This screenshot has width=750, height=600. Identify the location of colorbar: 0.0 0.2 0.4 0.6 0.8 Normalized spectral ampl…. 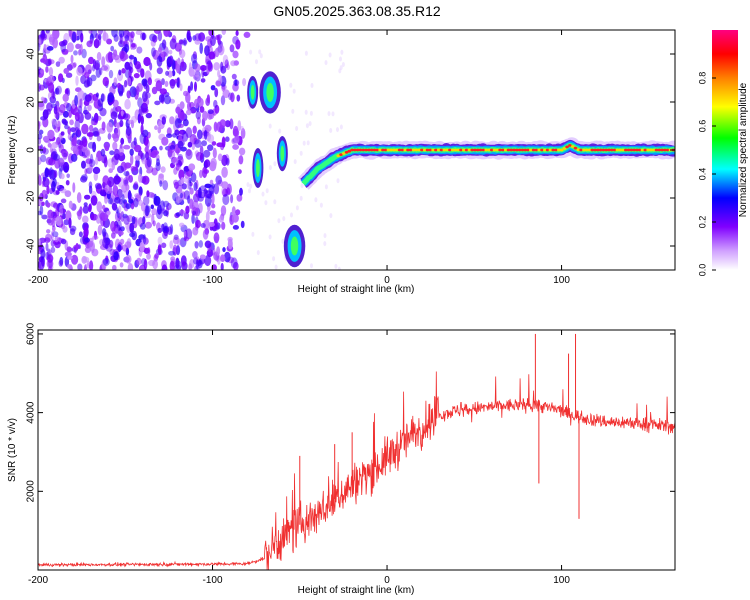
(723, 153).